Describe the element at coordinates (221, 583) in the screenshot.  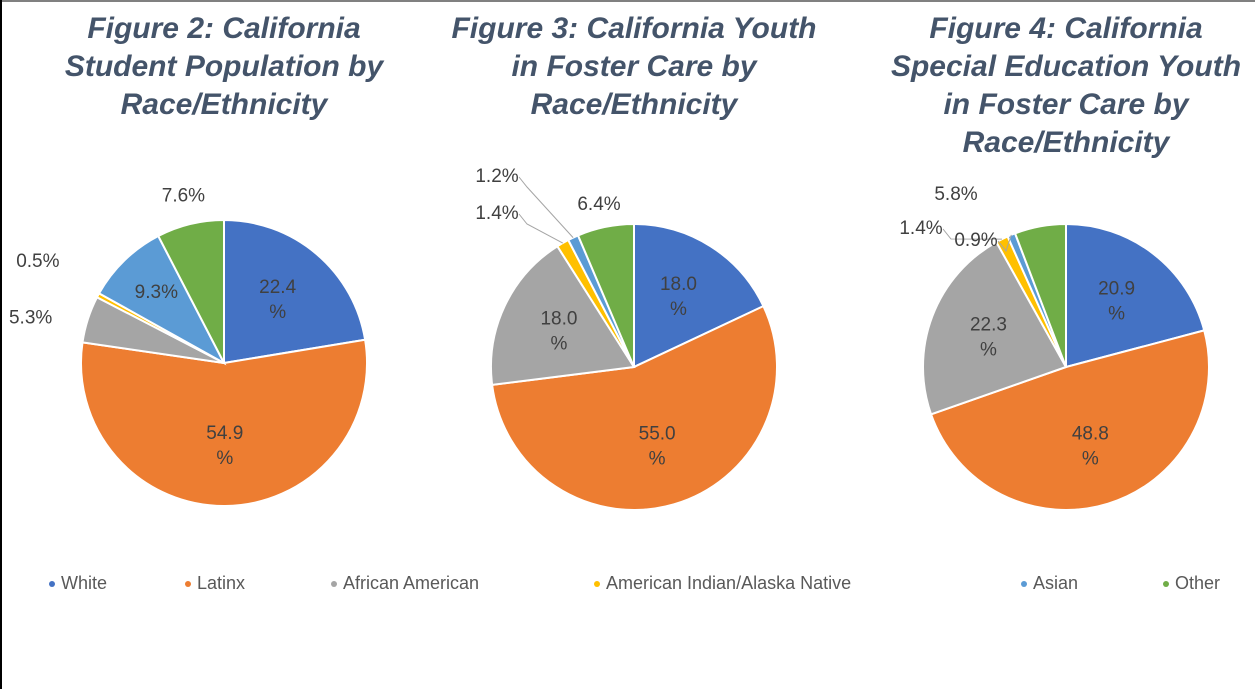
I see `legend-label: Latinx` at that location.